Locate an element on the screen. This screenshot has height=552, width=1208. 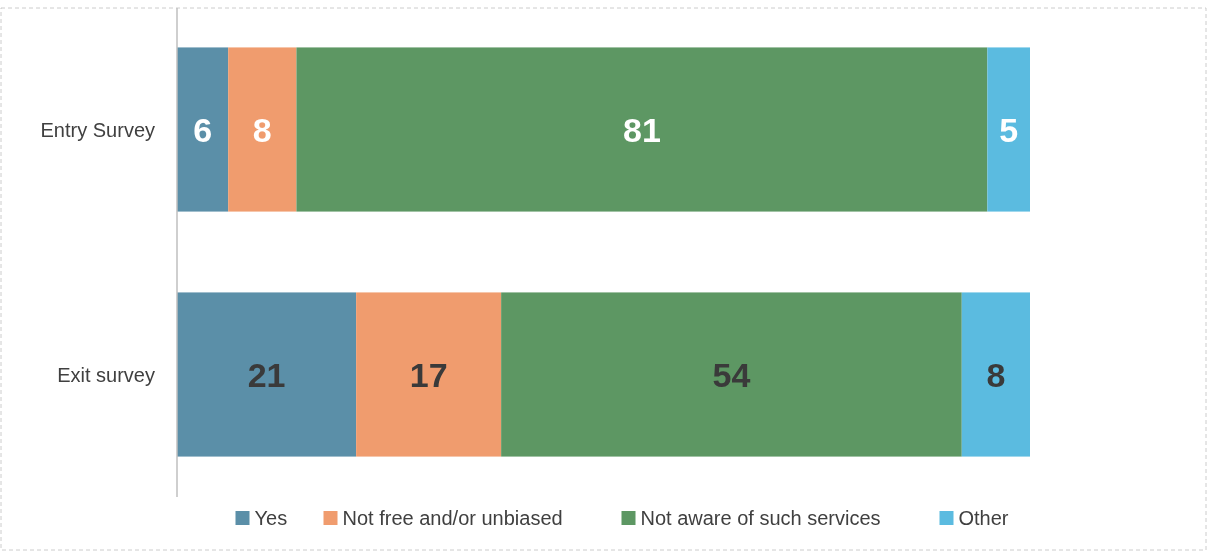
legend-label: Not aware of such services is located at coordinates (760, 518).